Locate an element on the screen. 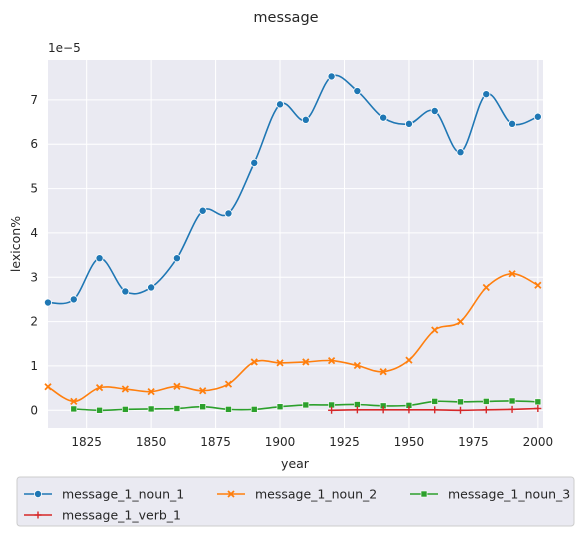 This screenshot has width=583, height=537. y-tick-labels: 0 1 2 3 4 5 6 7 is located at coordinates (34, 255).